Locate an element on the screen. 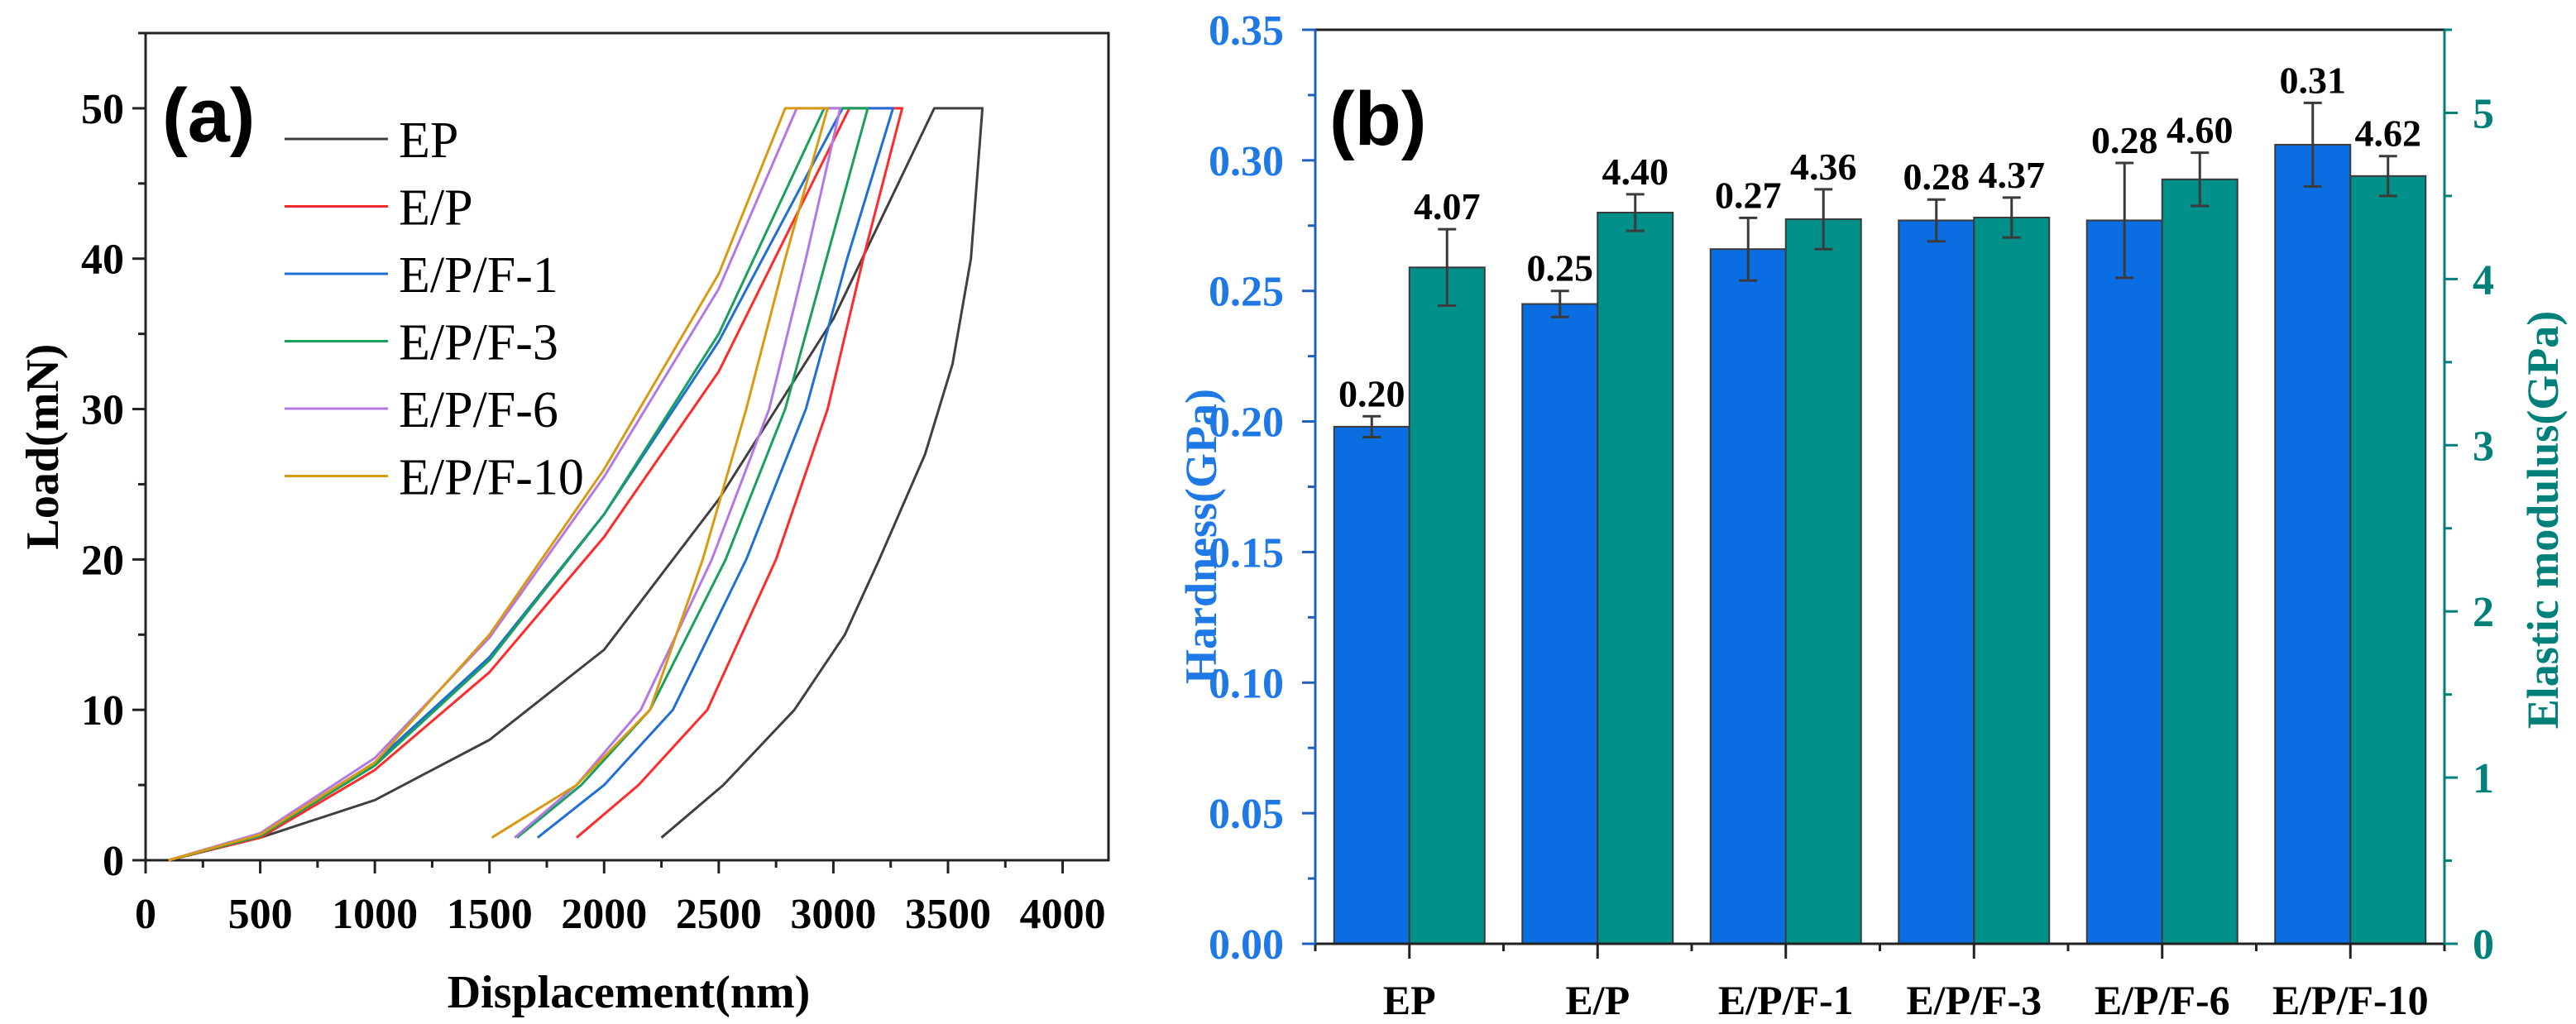 This screenshot has height=1024, width=2576. data-label: 0.25 is located at coordinates (1561, 268).